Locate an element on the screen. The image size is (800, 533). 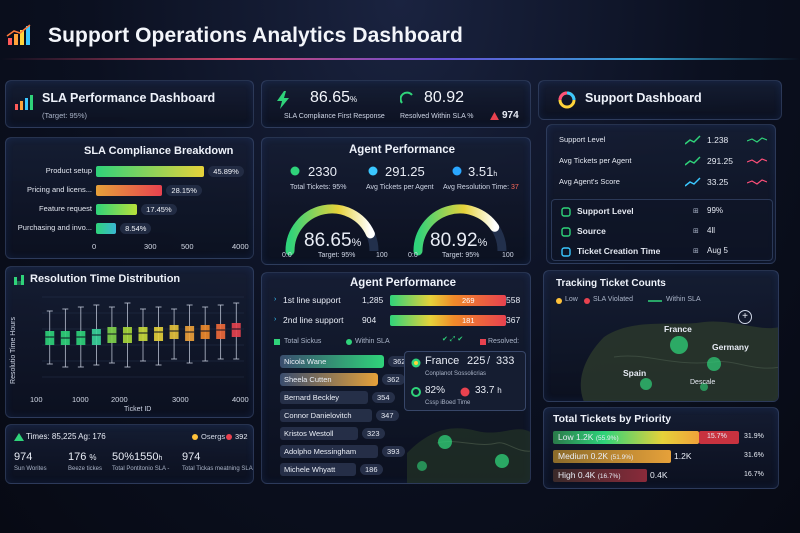
zoom-in-button: + is located at coordinates (745, 317).